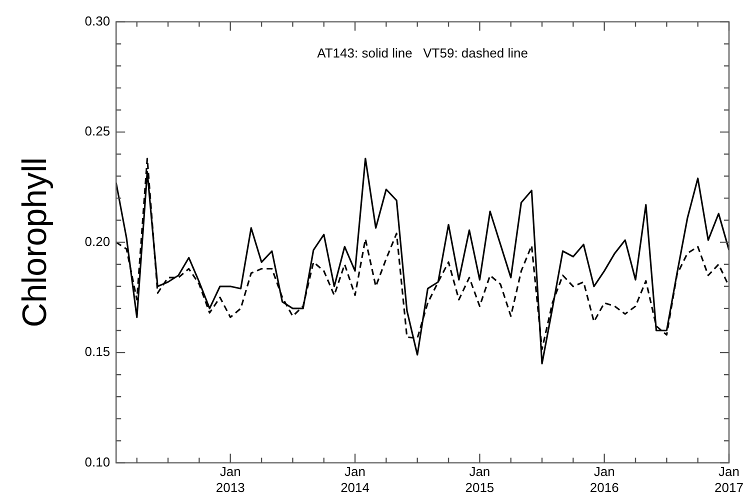 This screenshot has width=753, height=504. What do you see at coordinates (230, 479) in the screenshot?
I see `x-tick-label: Jan 2013` at bounding box center [230, 479].